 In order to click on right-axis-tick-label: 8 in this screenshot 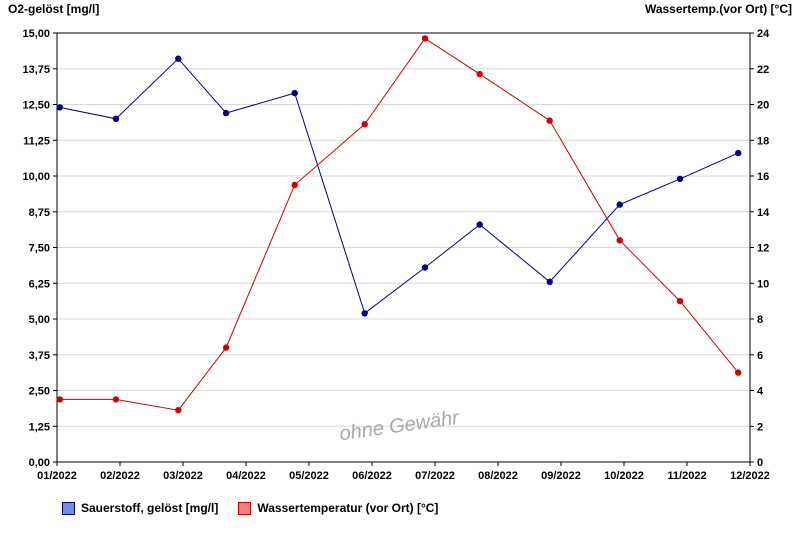, I will do `click(760, 320)`.